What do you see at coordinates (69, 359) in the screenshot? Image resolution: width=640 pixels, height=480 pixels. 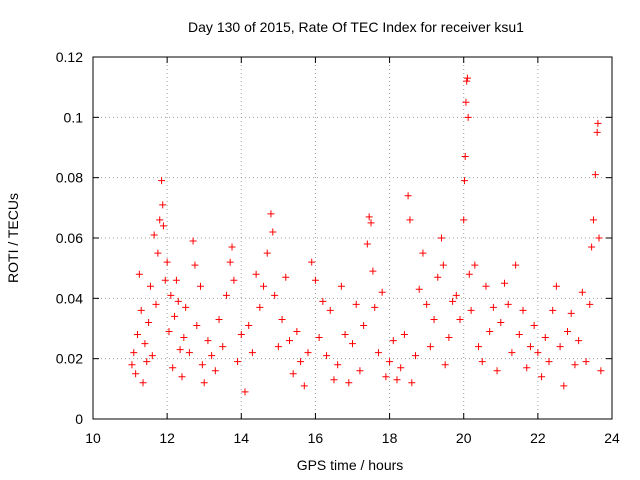 I see `y-tick-label: 0.02` at bounding box center [69, 359].